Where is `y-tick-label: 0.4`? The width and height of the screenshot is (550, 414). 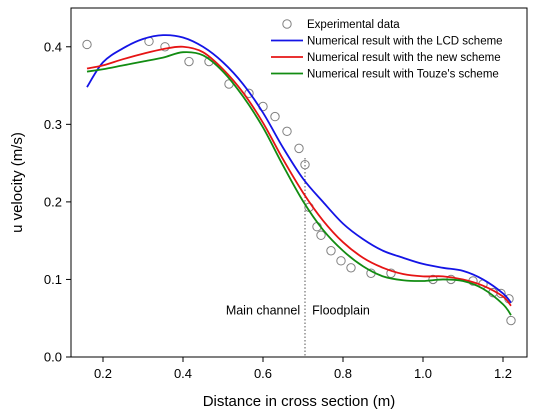
y-tick-label: 0.4 is located at coordinates (53, 46).